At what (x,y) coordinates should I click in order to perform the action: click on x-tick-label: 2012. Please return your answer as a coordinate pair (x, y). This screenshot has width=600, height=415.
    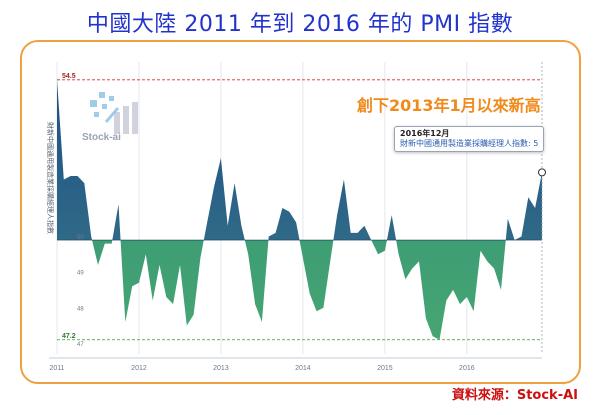
    Looking at the image, I should click on (139, 368).